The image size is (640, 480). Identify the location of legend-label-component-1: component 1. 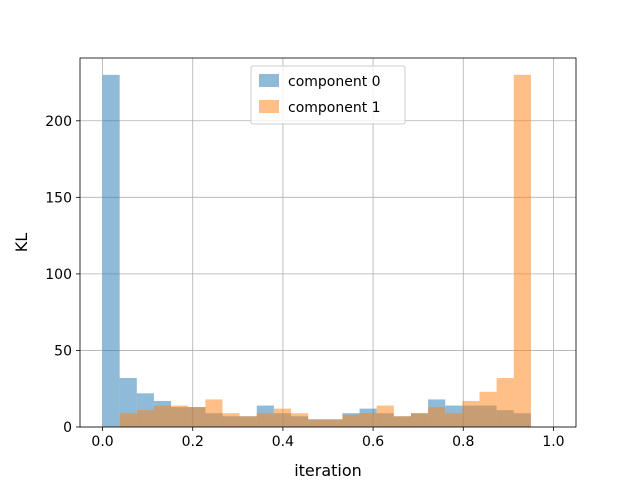
(334, 108).